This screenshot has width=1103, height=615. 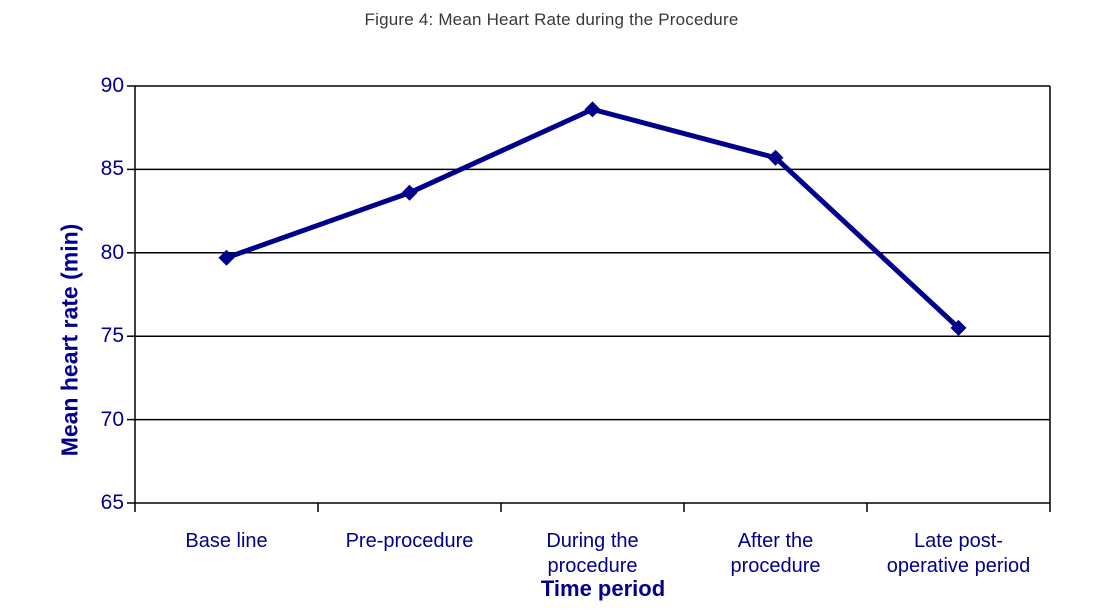 What do you see at coordinates (958, 553) in the screenshot?
I see `x-category-label: Late post- operative period` at bounding box center [958, 553].